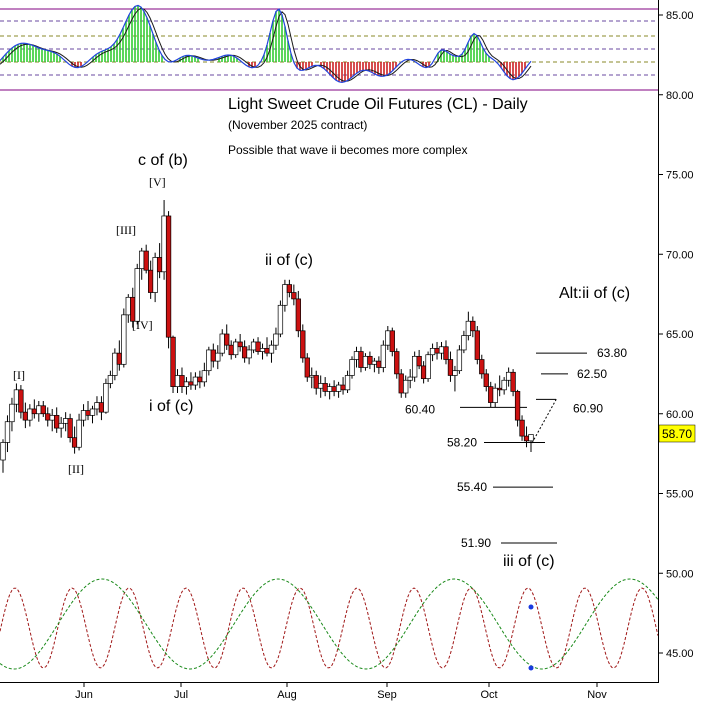 The image size is (707, 720). Describe the element at coordinates (680, 16) in the screenshot. I see `y-tick-label: 85.00` at that location.